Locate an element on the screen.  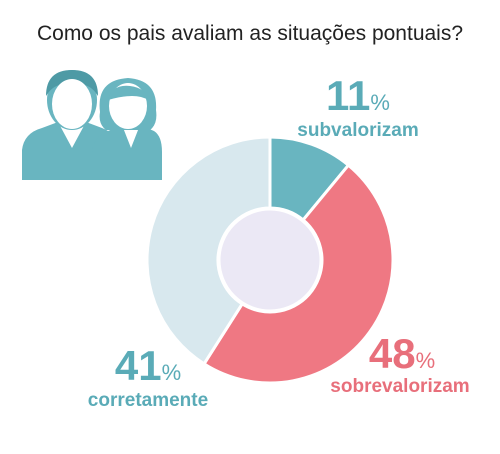
category-label: subvalorizam is located at coordinates (357, 130).